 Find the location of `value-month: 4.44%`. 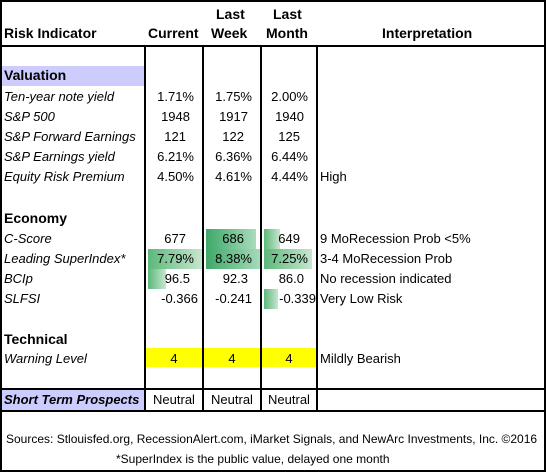

value-month: 4.44% is located at coordinates (289, 176).